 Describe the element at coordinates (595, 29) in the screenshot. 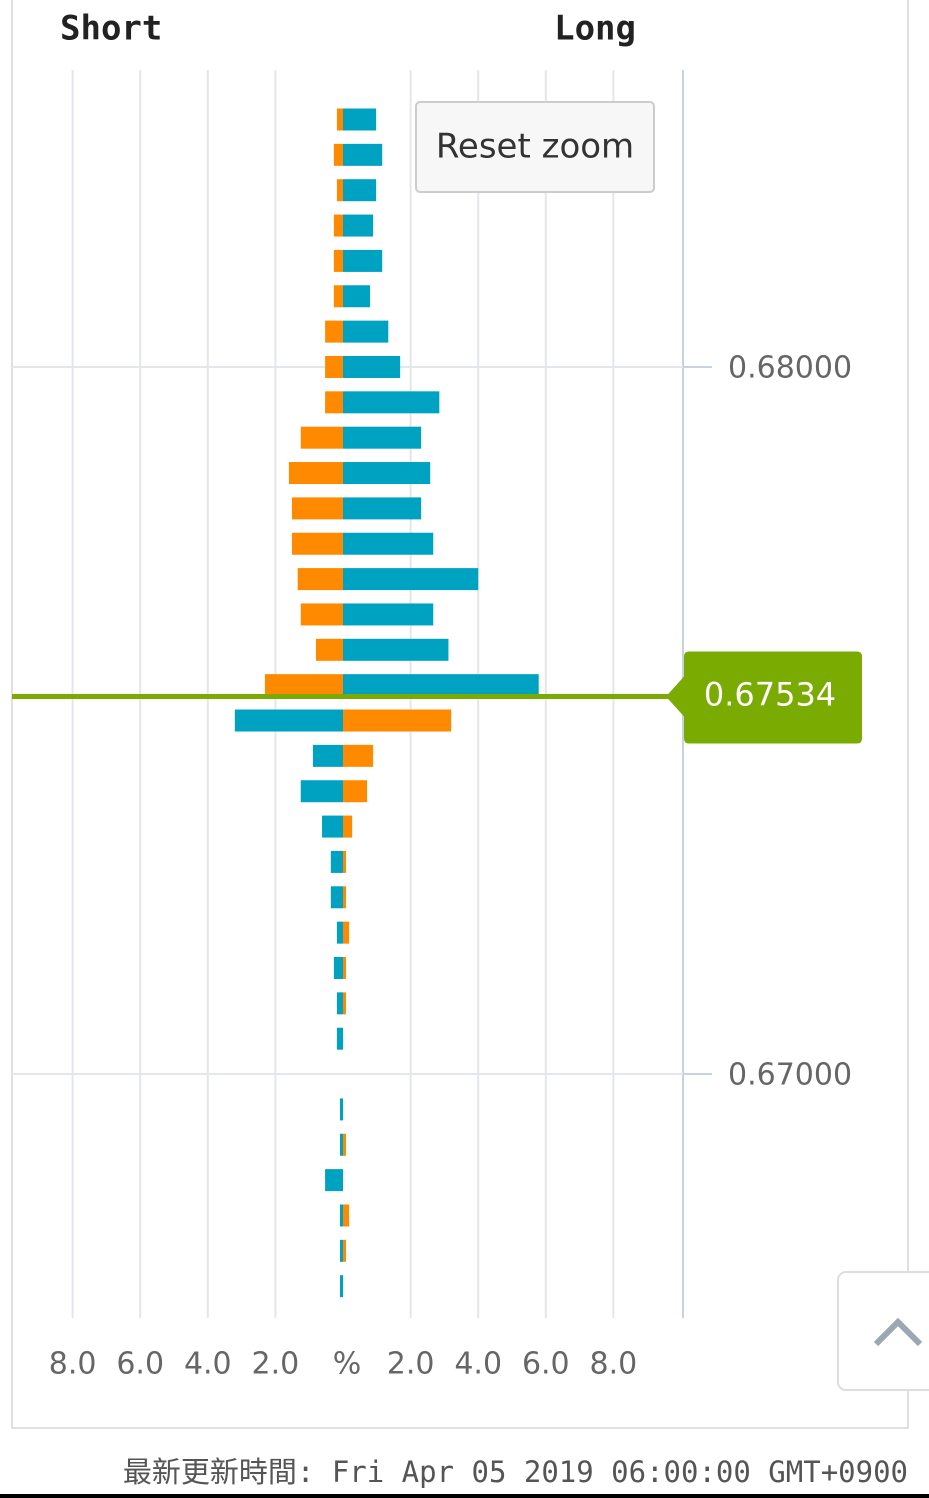

I see `long-title: Long` at that location.